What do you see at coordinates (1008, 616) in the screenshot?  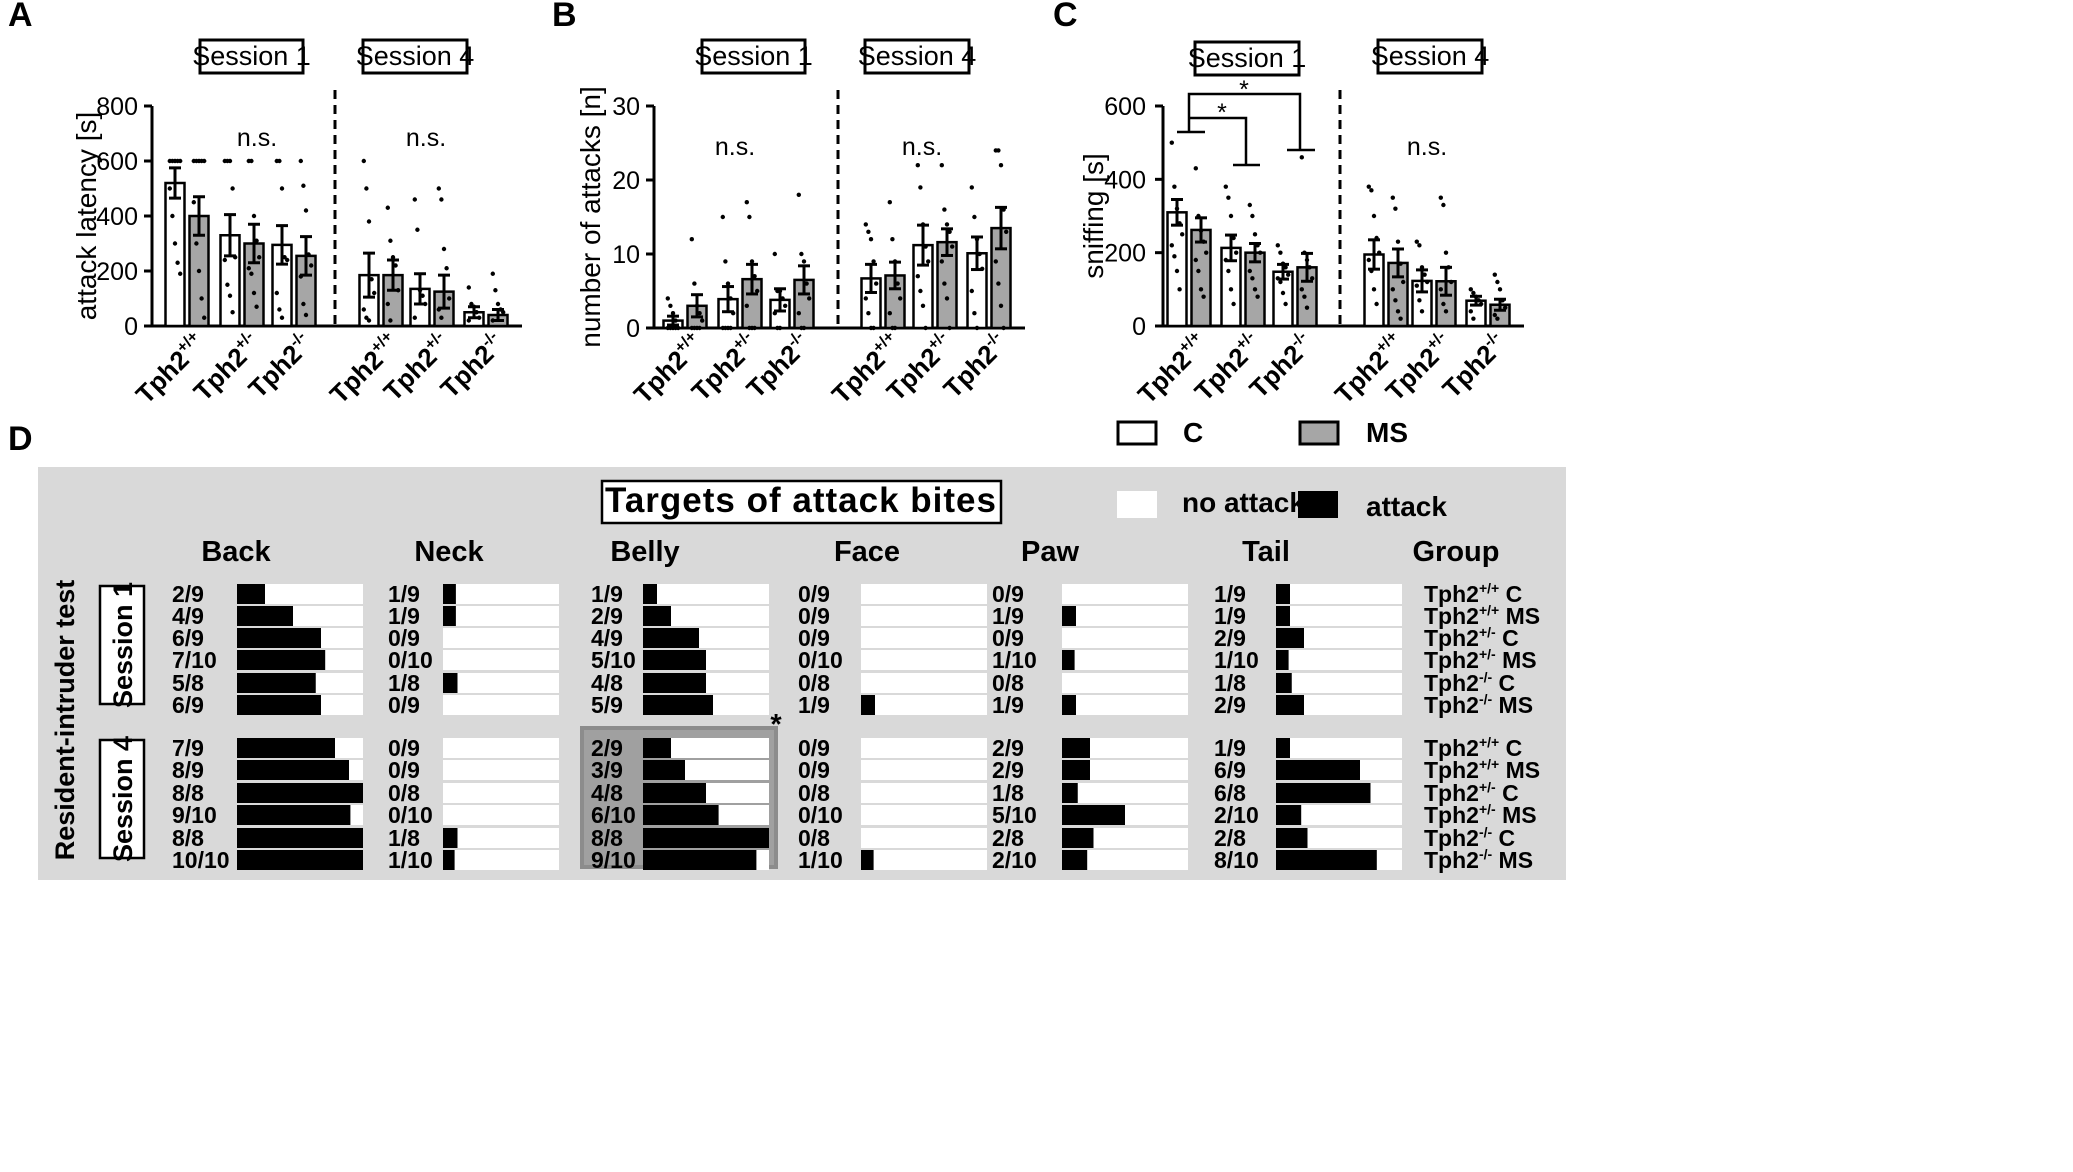 I see `fraction-label: 1/9` at bounding box center [1008, 616].